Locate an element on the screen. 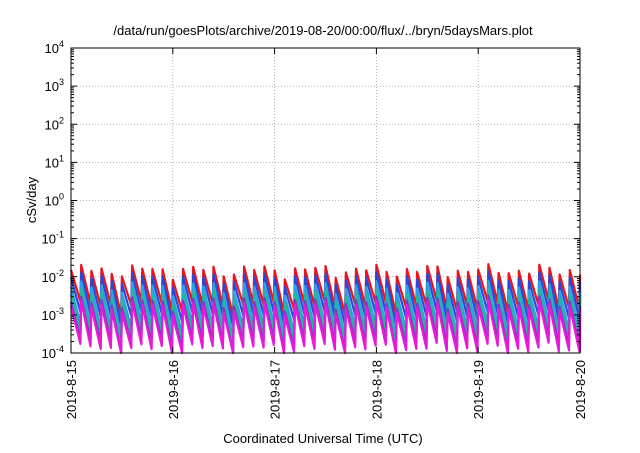 Image resolution: width=640 pixels, height=453 pixels. y-tick-label: 10⁻² is located at coordinates (53, 276).